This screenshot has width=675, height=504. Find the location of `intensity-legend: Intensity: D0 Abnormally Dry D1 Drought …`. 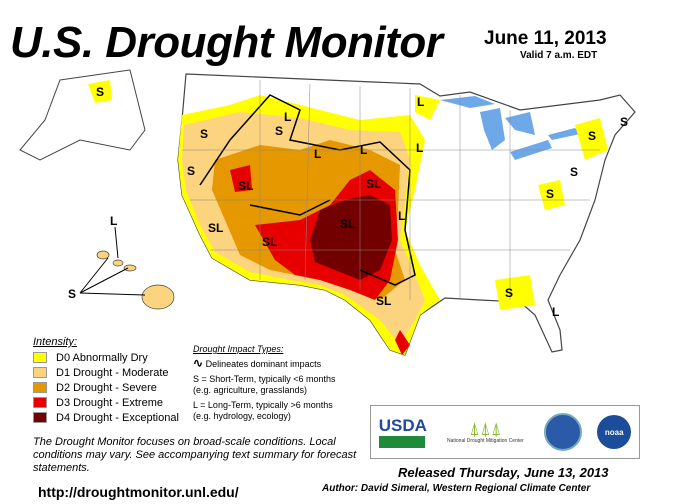

intensity-legend: Intensity: D0 Abnormally Dry D1 Drought … is located at coordinates (106, 380).